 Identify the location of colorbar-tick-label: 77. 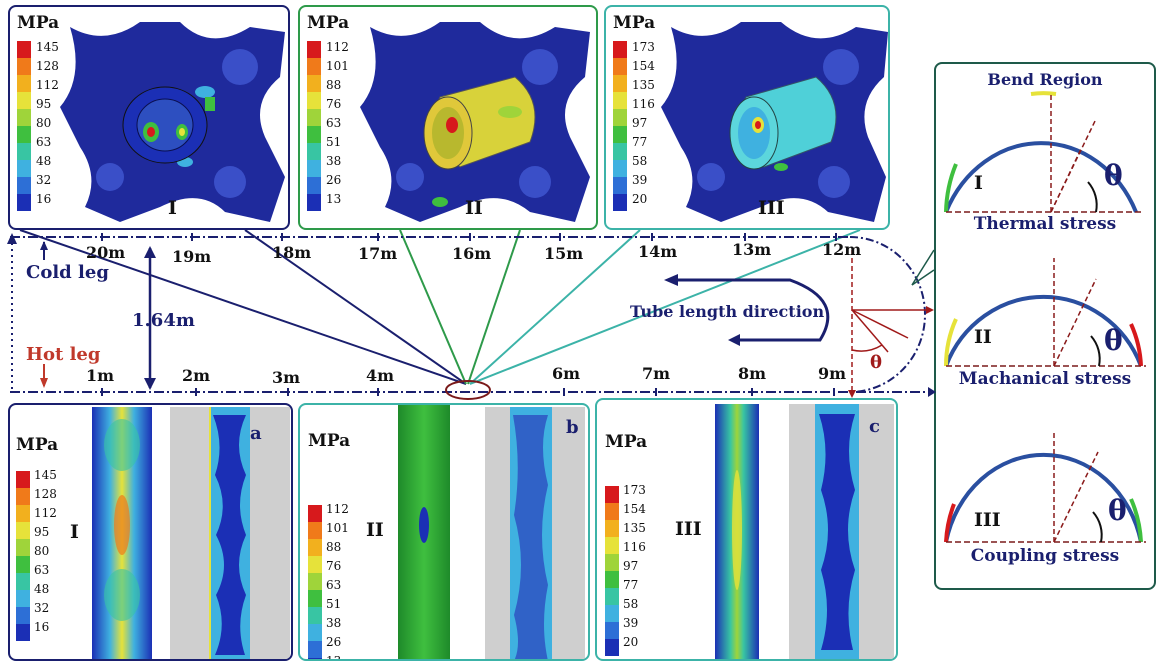
(640, 142).